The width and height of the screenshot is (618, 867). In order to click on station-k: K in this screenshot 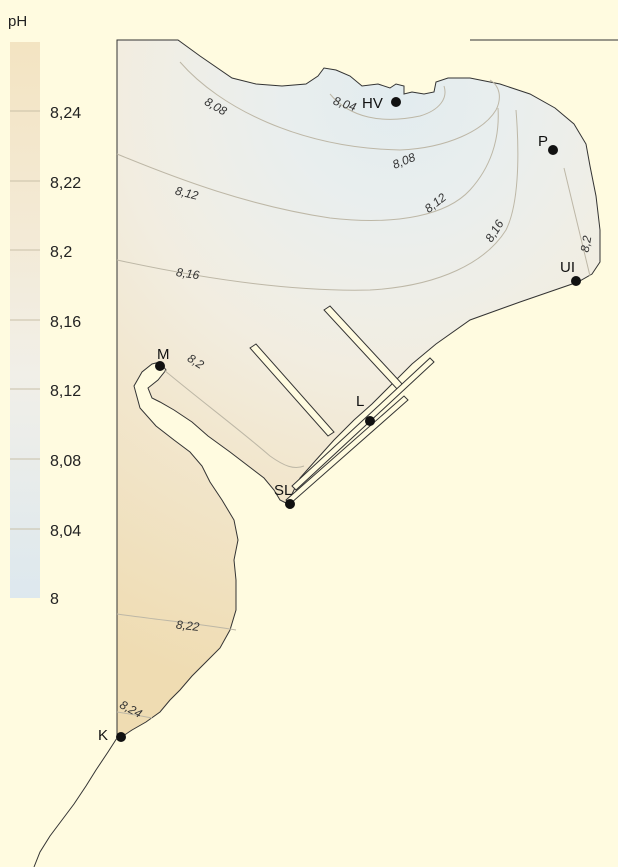, I will do `click(112, 735)`.